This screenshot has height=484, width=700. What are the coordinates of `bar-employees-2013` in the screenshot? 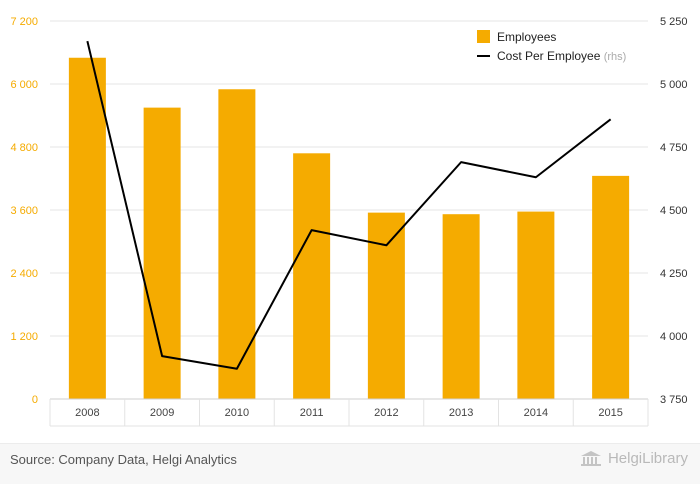 It's located at (461, 306).